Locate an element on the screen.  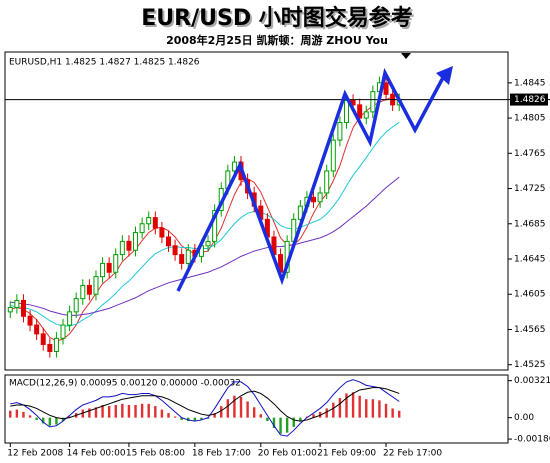
chart-title: EUR/USD 小时图交易参考 is located at coordinates (277, 18).